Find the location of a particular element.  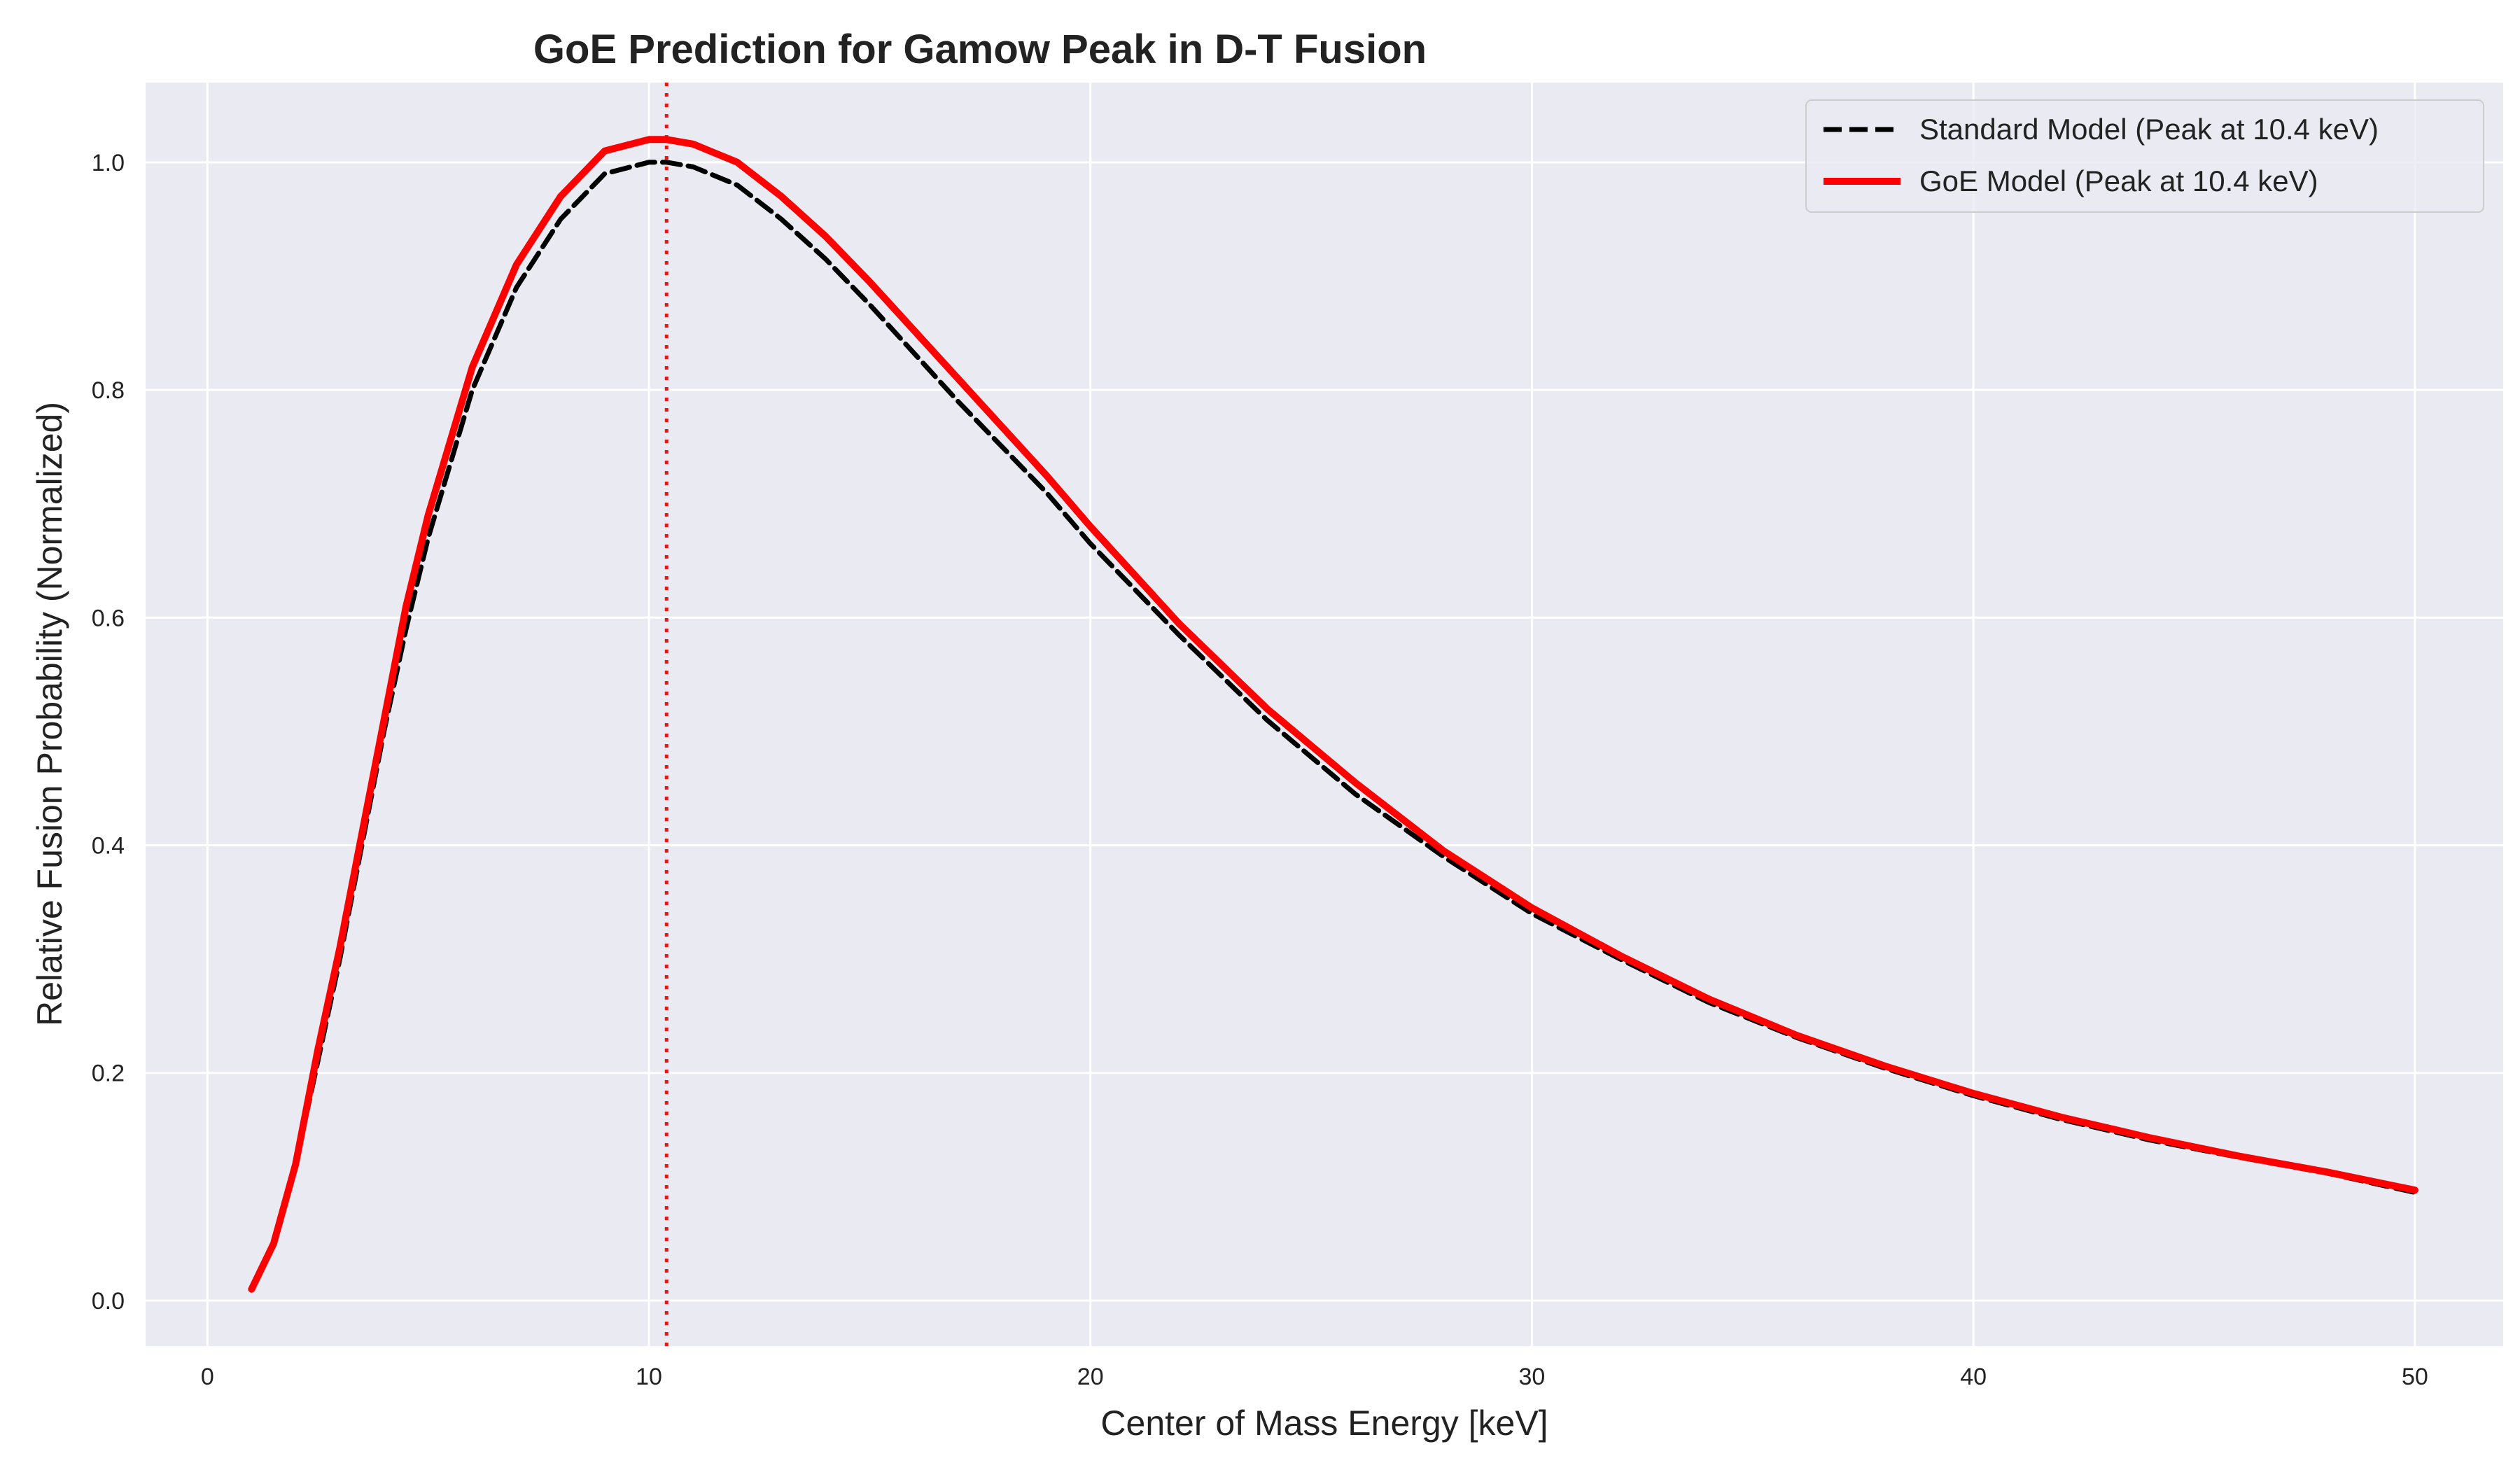

y-tick-label: 0.0 is located at coordinates (108, 1301).